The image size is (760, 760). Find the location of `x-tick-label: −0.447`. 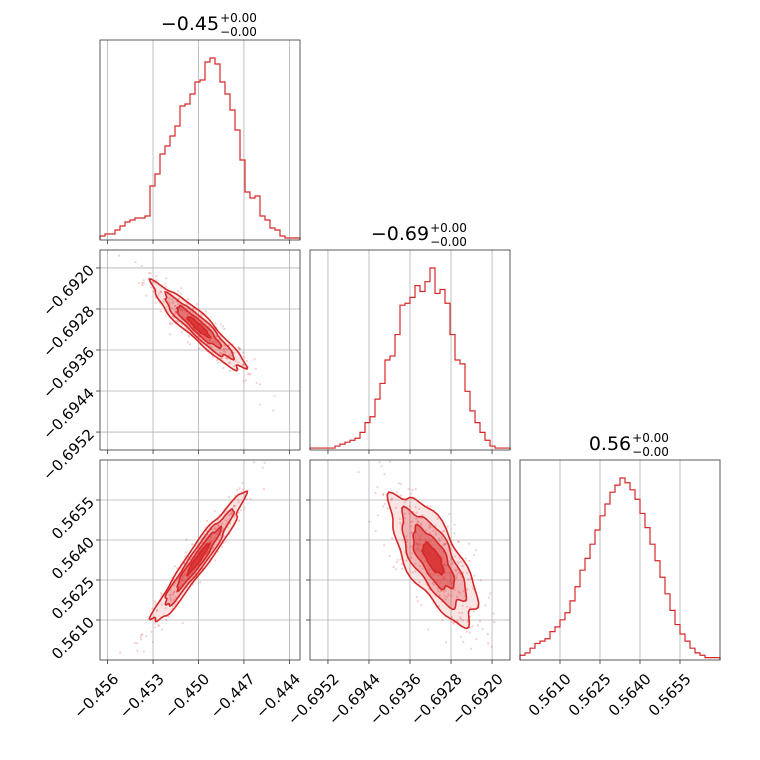

x-tick-label: −0.447 is located at coordinates (233, 696).